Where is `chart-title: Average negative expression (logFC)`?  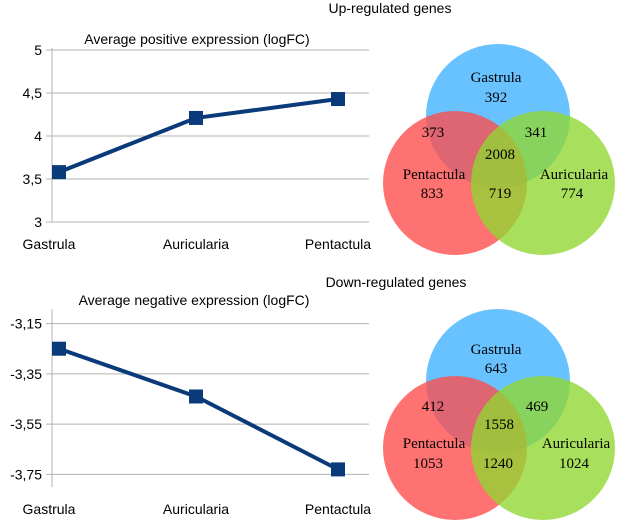
chart-title: Average negative expression (logFC) is located at coordinates (194, 300).